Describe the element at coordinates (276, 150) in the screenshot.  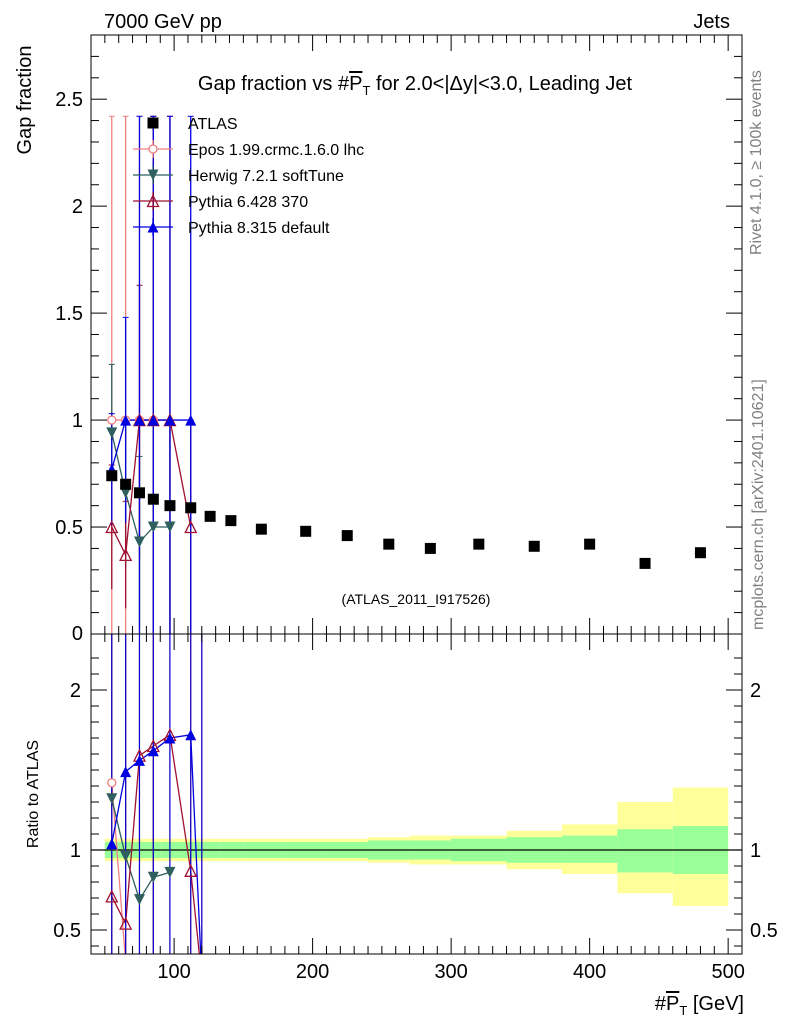
I see `legend-label-epos: Epos 1.99.crmc.1.6.0 lhc` at that location.